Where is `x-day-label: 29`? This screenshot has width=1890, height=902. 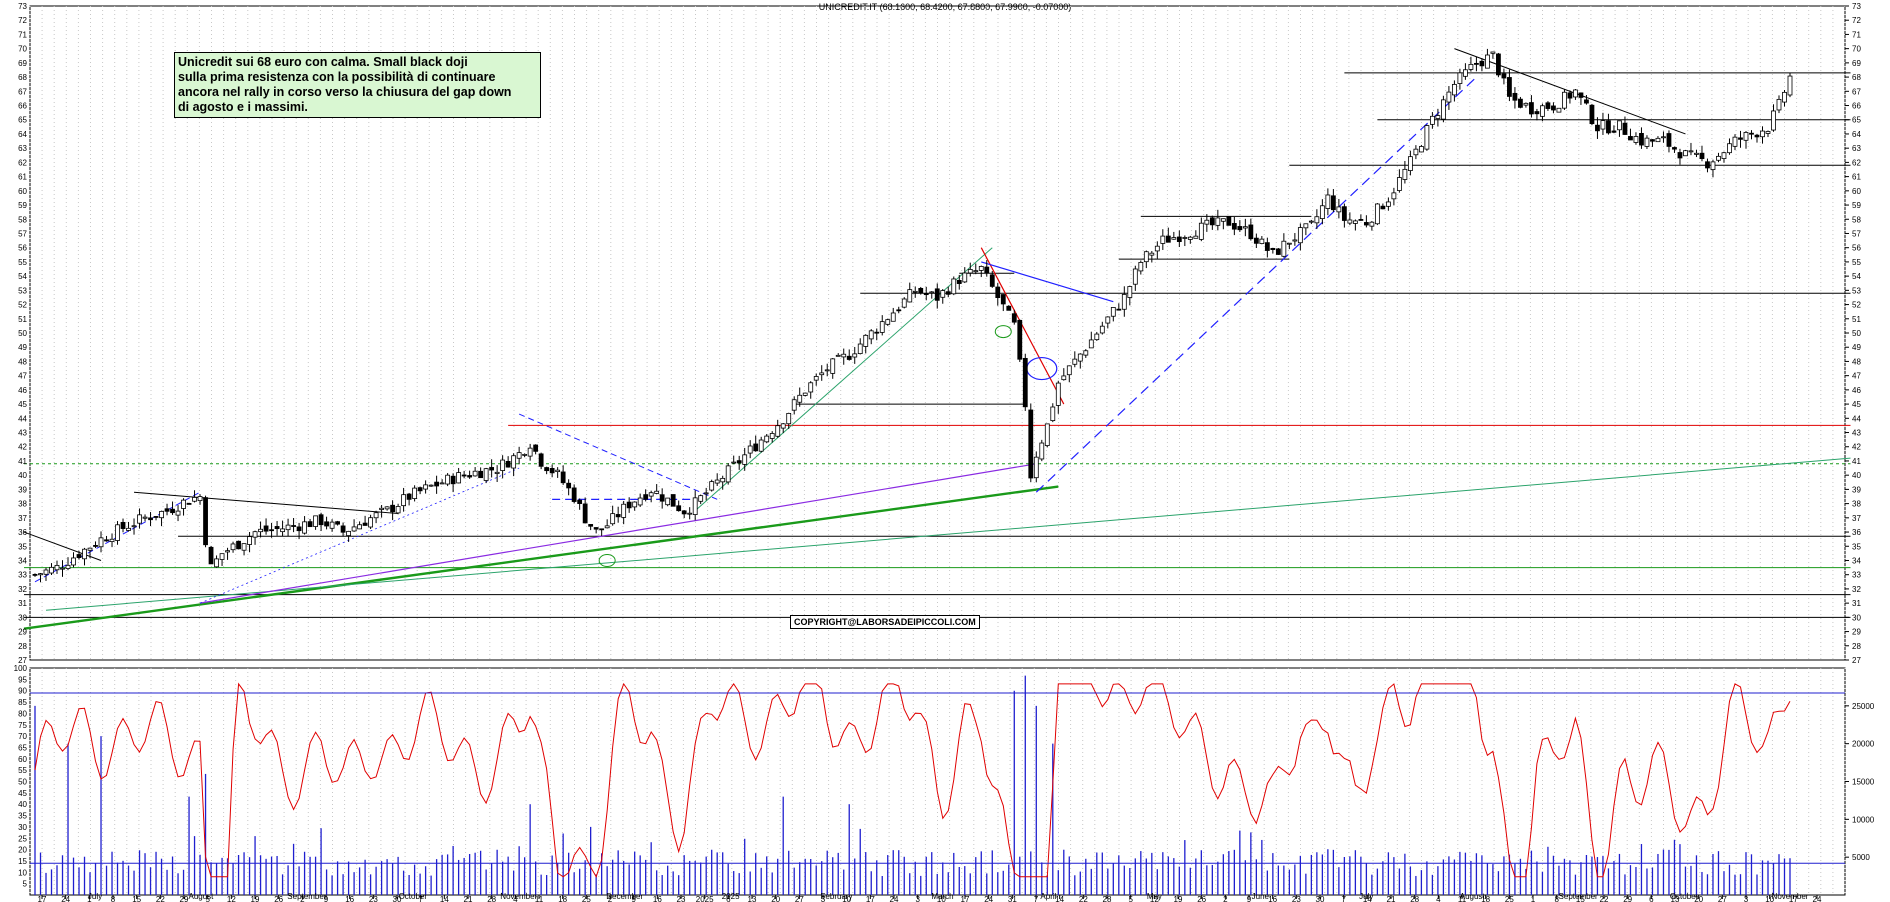
x-day-label: 29 is located at coordinates (184, 898).